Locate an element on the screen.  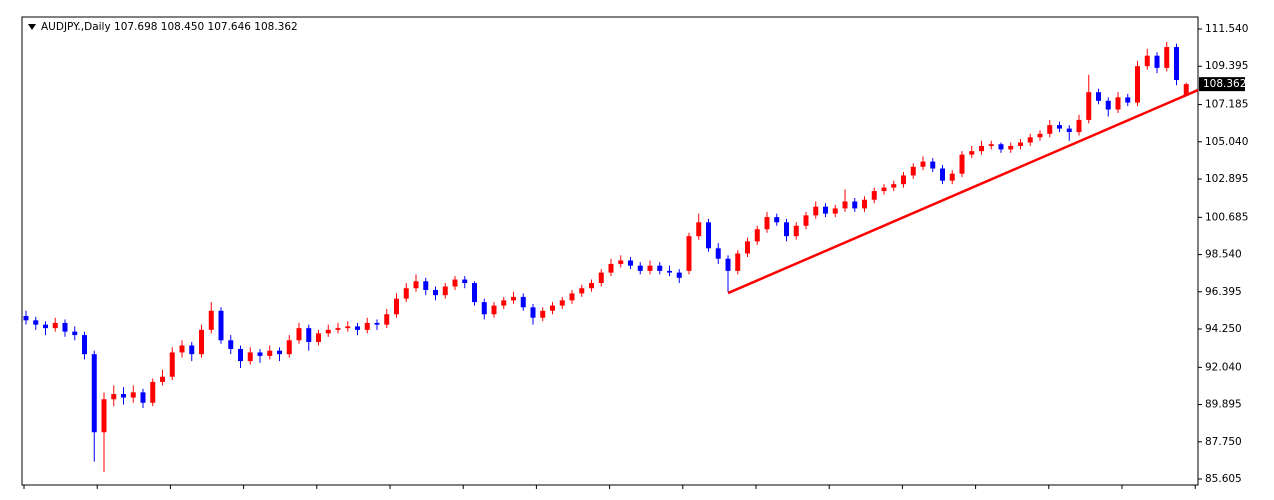
y-tick-label: 102.895 is located at coordinates (1226, 179).